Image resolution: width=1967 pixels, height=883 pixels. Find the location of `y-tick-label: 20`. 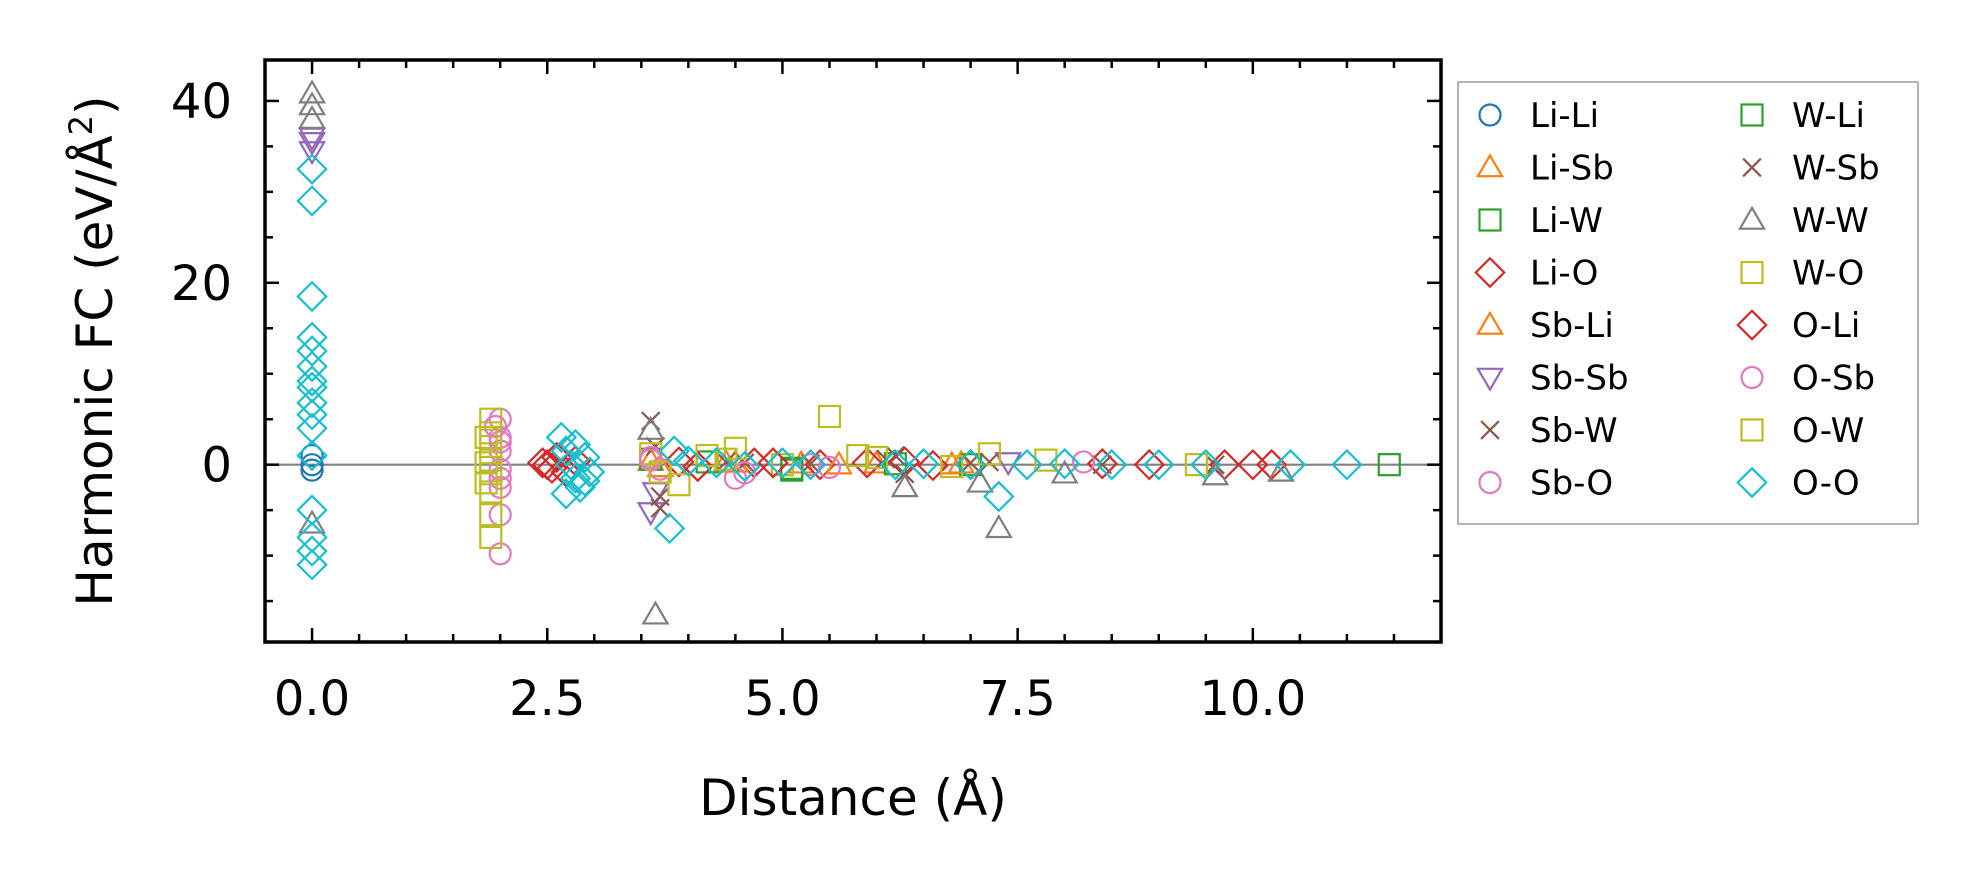

y-tick-label: 20 is located at coordinates (201, 284).